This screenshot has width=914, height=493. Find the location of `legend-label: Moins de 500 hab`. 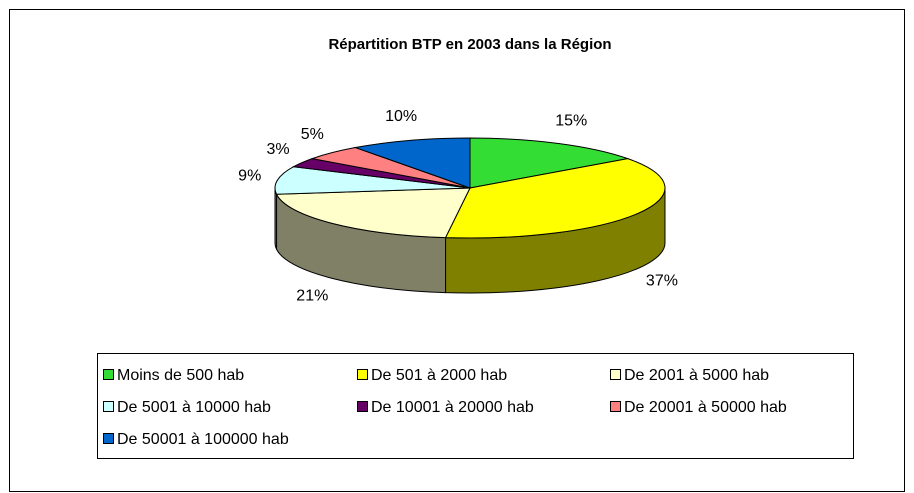

legend-label: Moins de 500 hab is located at coordinates (180, 375).